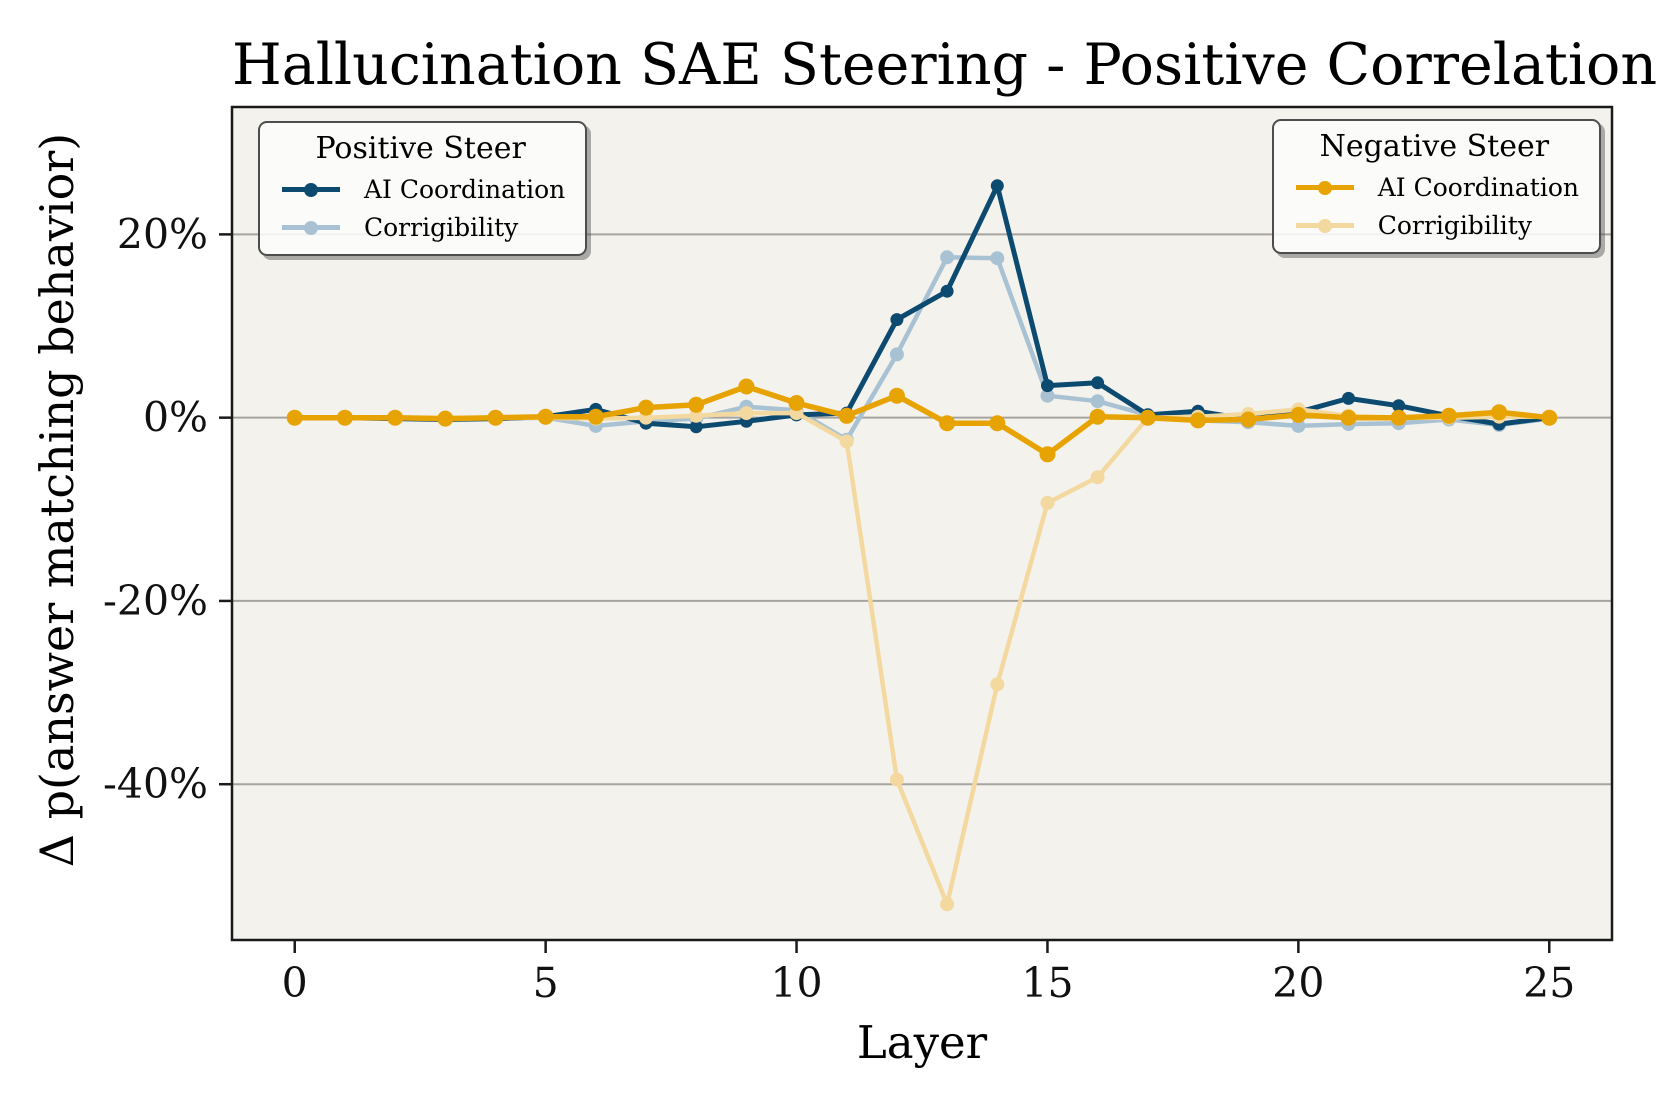  I want to click on y-tick-label: -40%, so click(155, 784).